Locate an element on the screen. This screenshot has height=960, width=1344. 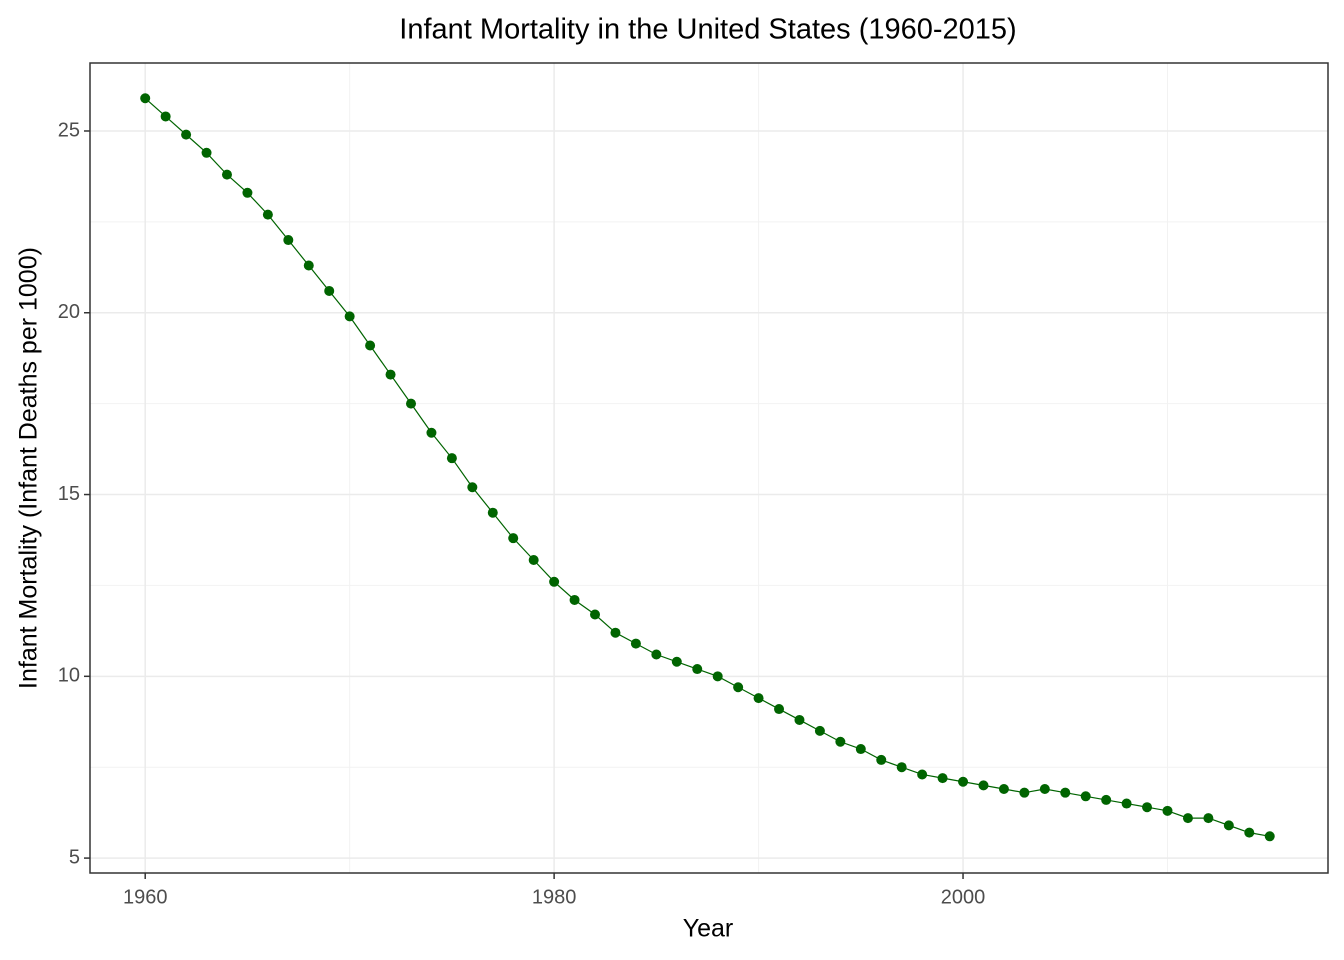
x-tick-label: 1960 is located at coordinates (145, 897).